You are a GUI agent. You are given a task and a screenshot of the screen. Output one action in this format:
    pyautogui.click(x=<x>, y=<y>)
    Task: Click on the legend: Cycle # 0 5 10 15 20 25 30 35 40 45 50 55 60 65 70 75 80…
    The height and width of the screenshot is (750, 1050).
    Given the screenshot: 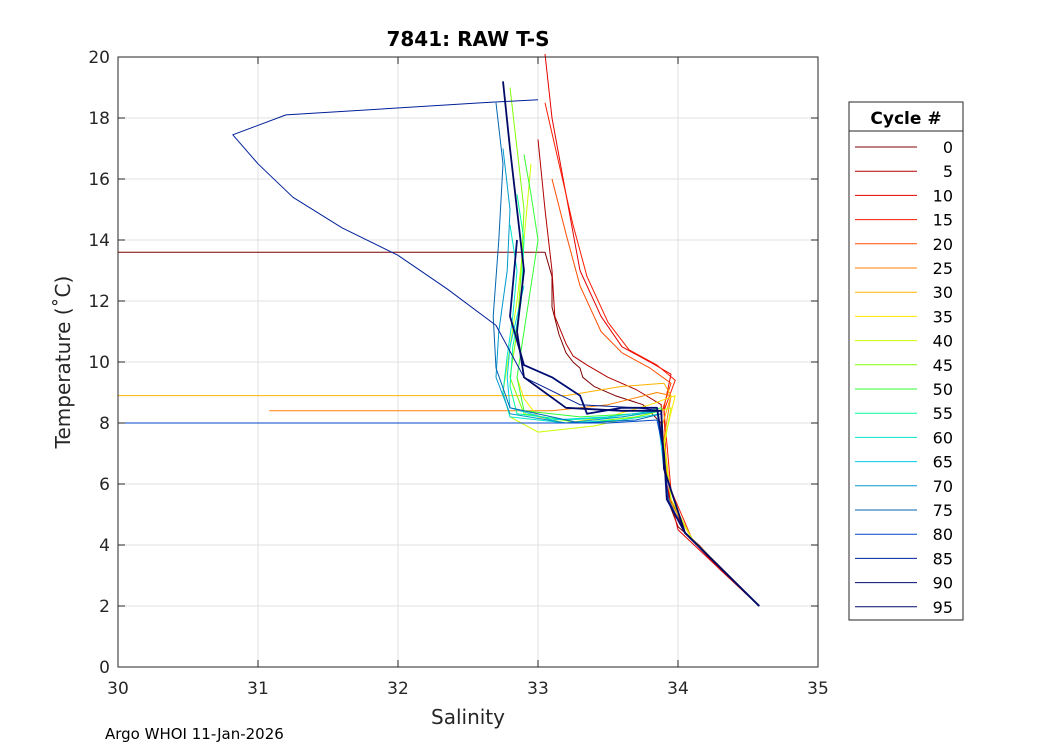 What is the action you would take?
    pyautogui.click(x=906, y=361)
    